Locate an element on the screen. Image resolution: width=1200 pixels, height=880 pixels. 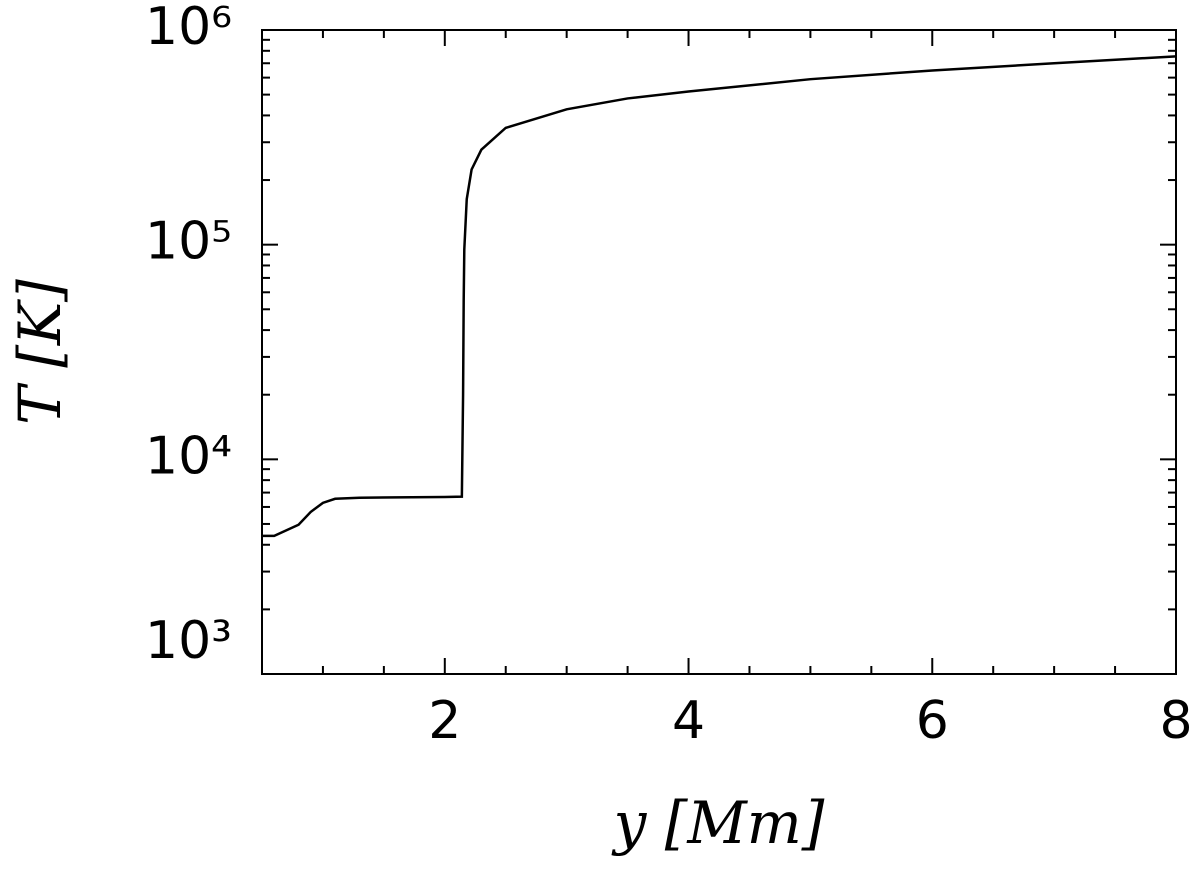
x-tick-label: 6 is located at coordinates (932, 721).